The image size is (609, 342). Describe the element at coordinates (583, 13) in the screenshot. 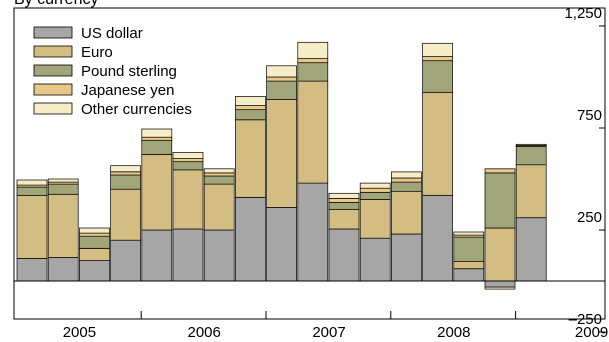

I see `y-tick-label: 1,250` at that location.